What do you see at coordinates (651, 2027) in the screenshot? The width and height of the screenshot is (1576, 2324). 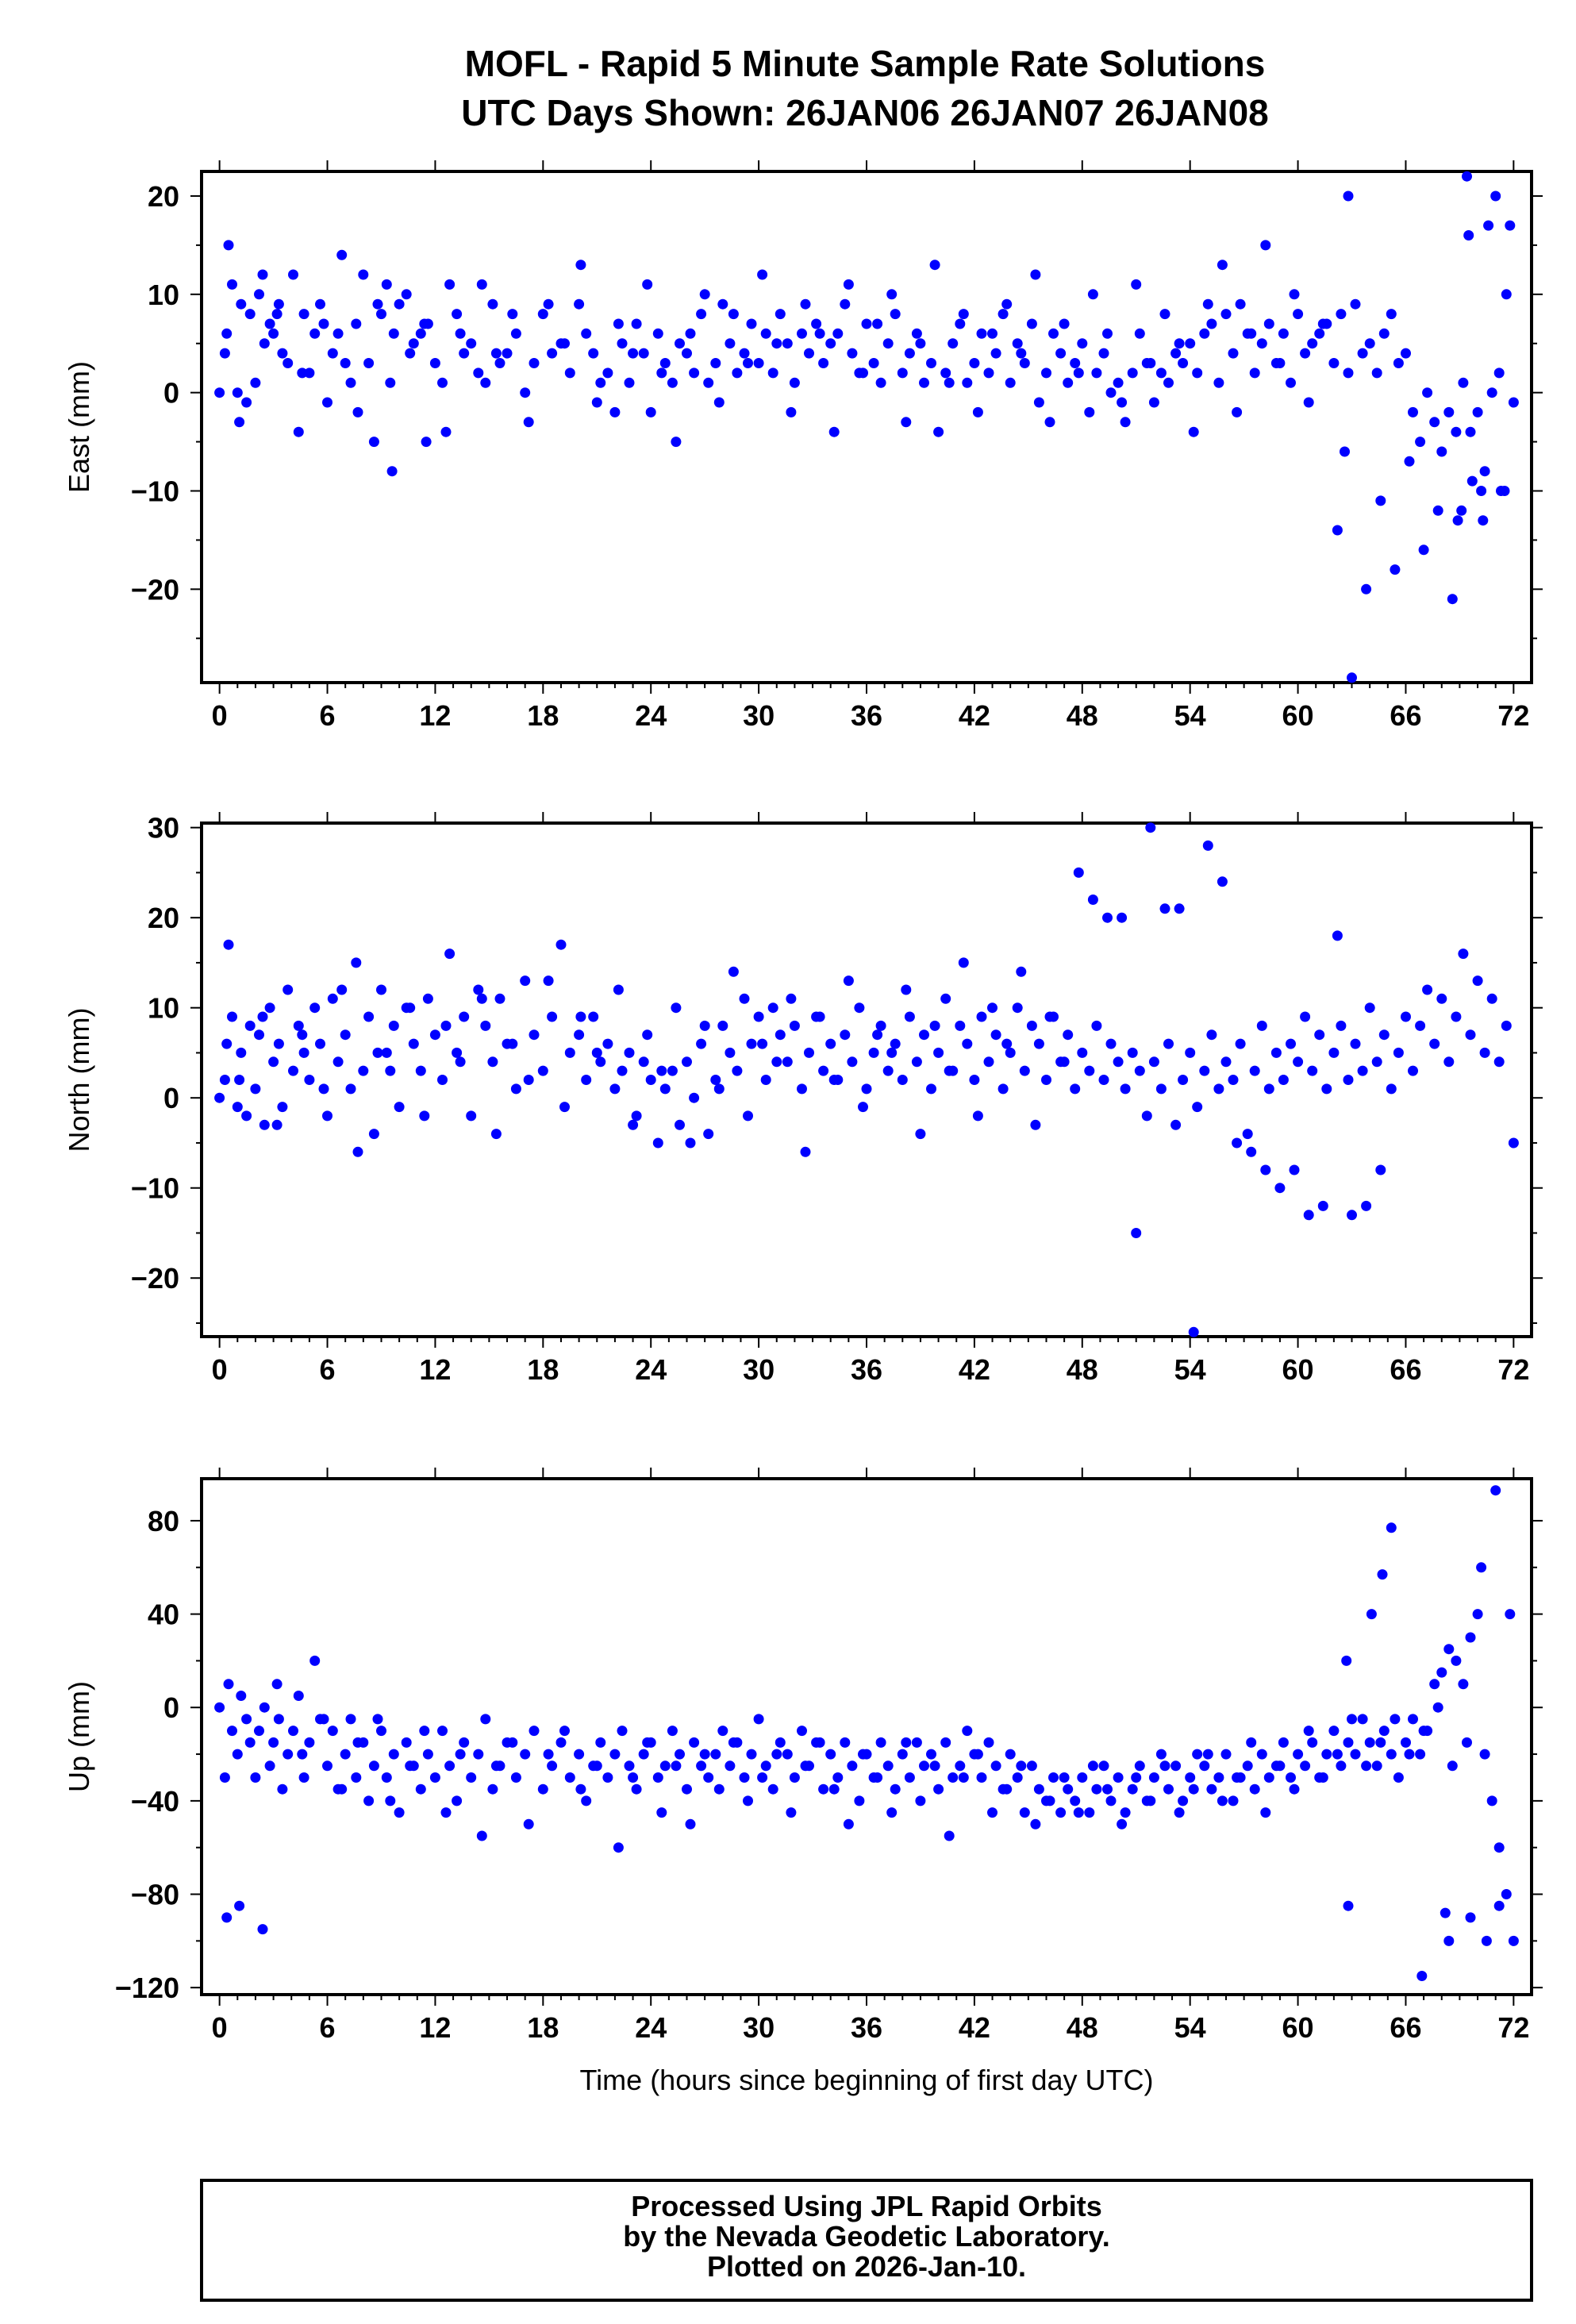 I see `x-tick-label: 24` at bounding box center [651, 2027].